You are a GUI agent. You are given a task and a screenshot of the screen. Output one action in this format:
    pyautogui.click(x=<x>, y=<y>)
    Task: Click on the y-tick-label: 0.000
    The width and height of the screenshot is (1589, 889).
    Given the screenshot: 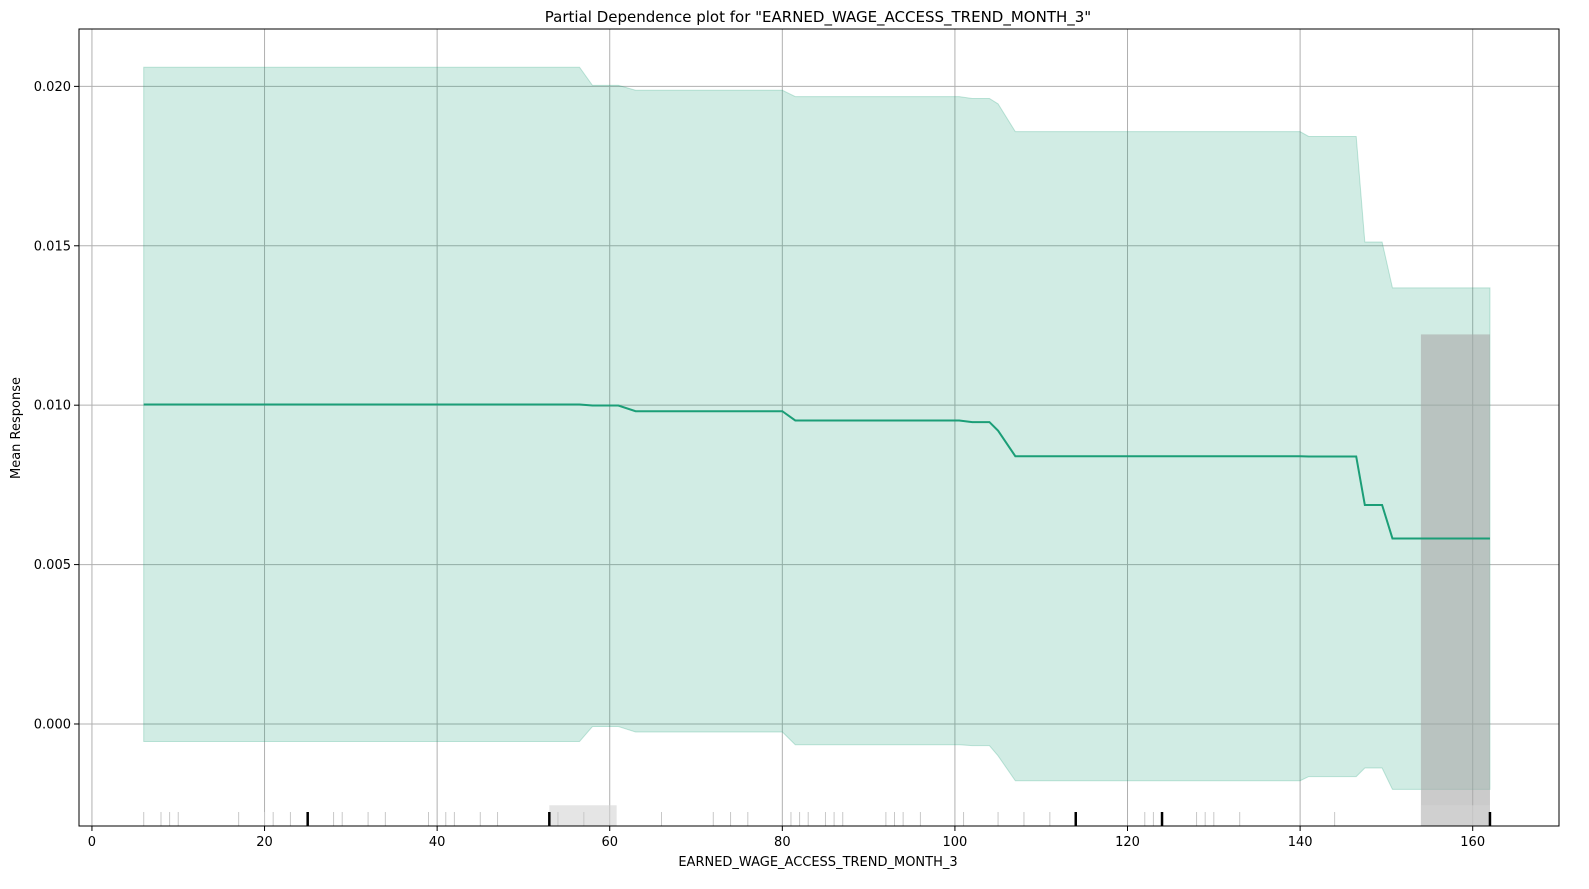 What is the action you would take?
    pyautogui.click(x=52, y=724)
    